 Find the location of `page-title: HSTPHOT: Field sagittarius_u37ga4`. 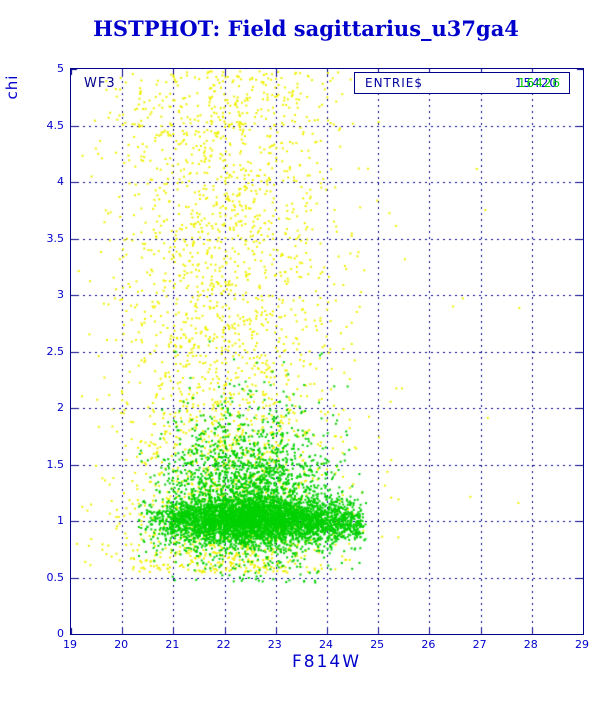

page-title: HSTPHOT: Field sagittarius_u37ga4 is located at coordinates (306, 28).